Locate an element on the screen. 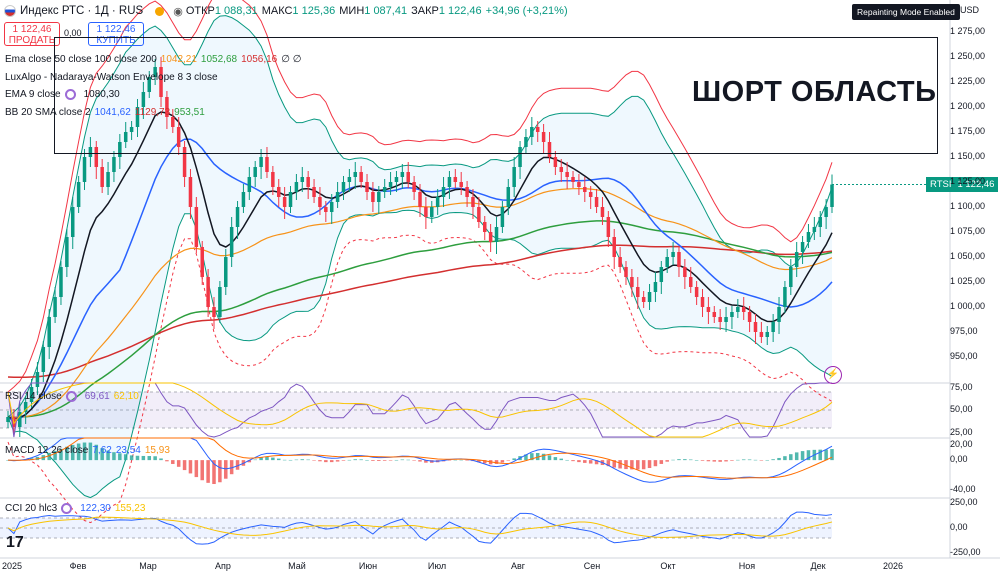 The height and width of the screenshot is (576, 1000). buy-button: 1 122,46 КУПИТЬ is located at coordinates (116, 34).